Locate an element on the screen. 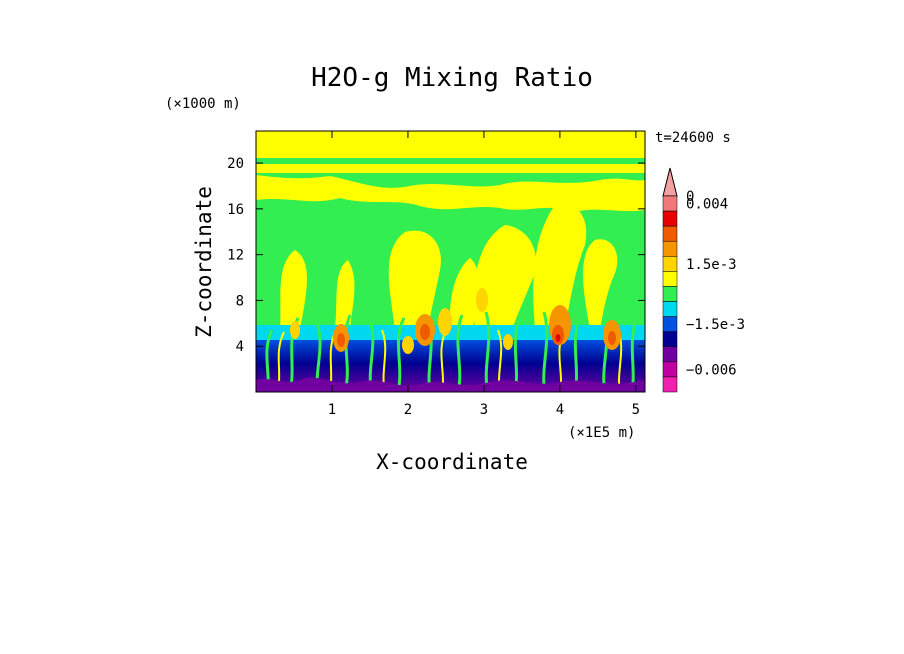  colorbar-overflow-arrow is located at coordinates (670, 182).